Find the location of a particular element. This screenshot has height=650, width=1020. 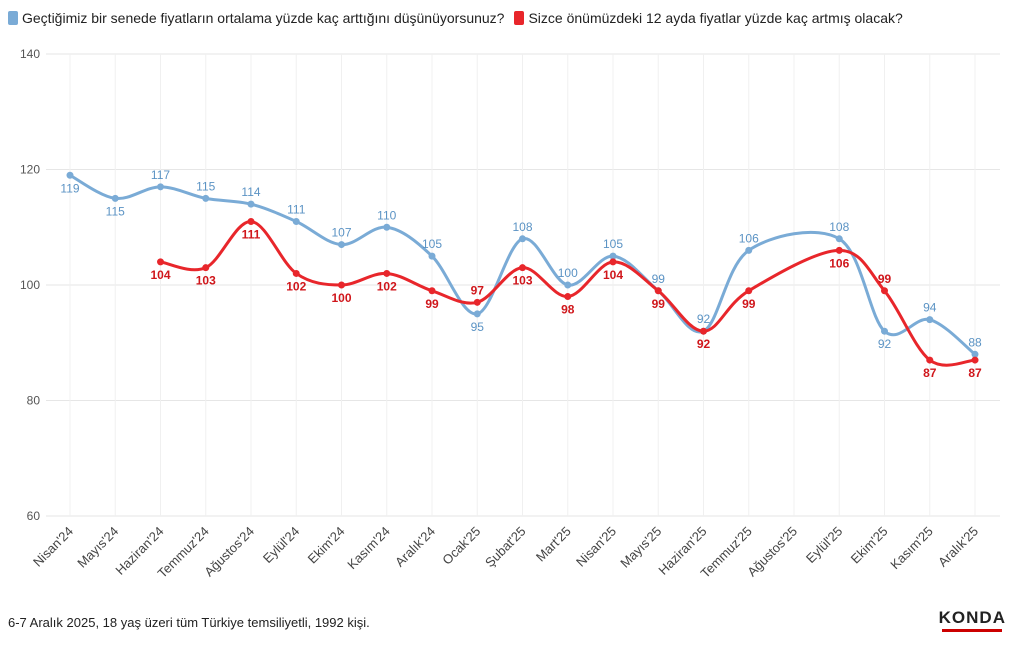

x-tick-label: Eylül'25 is located at coordinates (824, 545).